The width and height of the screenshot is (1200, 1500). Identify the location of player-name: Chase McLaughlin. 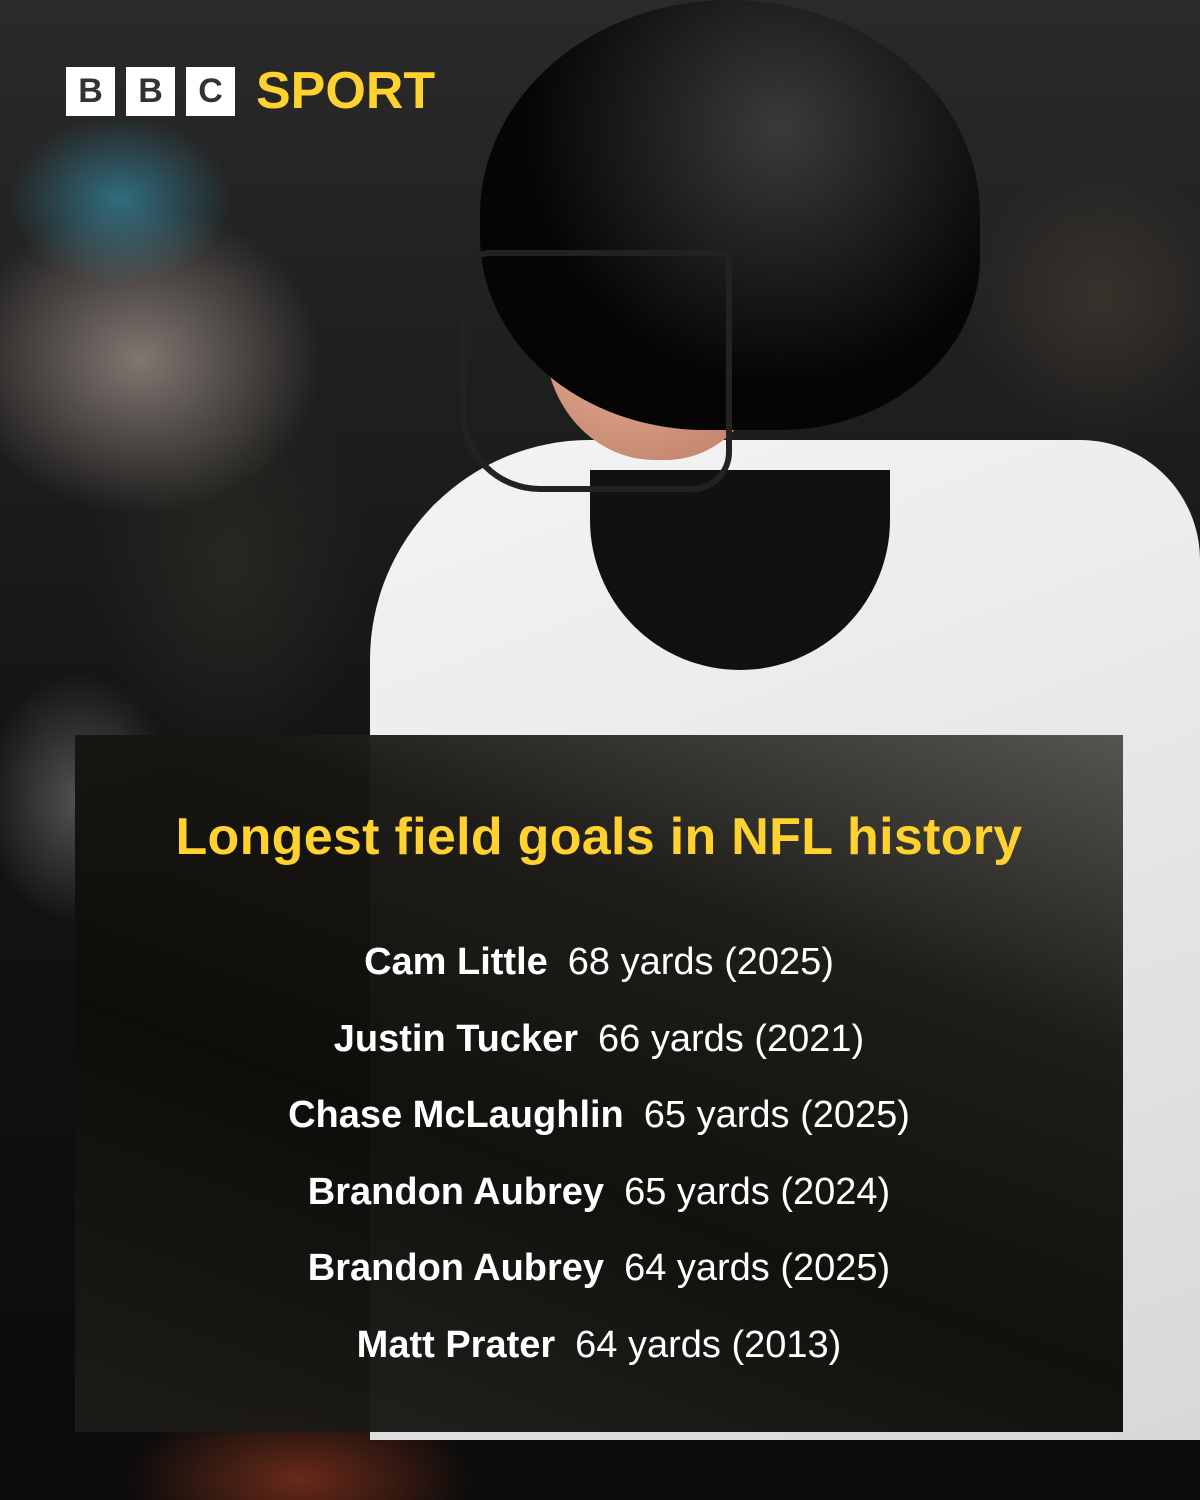
(456, 1115).